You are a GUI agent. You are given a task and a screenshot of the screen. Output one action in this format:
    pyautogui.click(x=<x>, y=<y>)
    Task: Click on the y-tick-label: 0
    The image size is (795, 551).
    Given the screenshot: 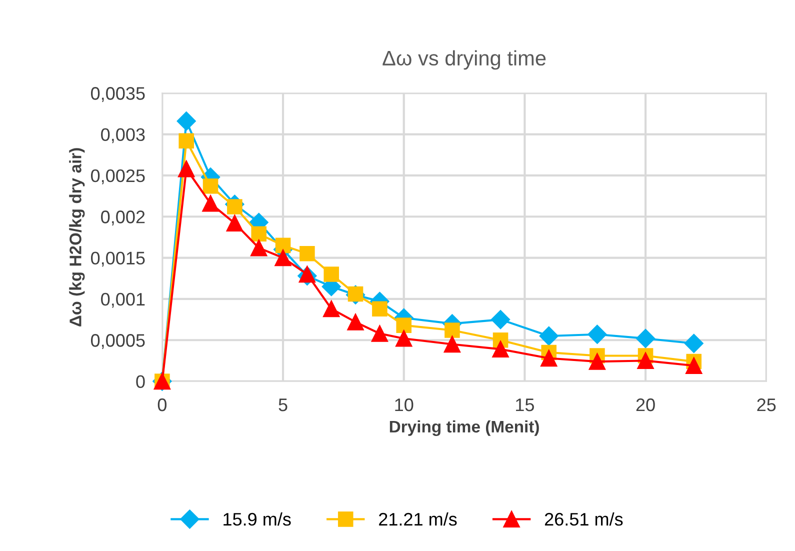 What is the action you would take?
    pyautogui.click(x=140, y=381)
    